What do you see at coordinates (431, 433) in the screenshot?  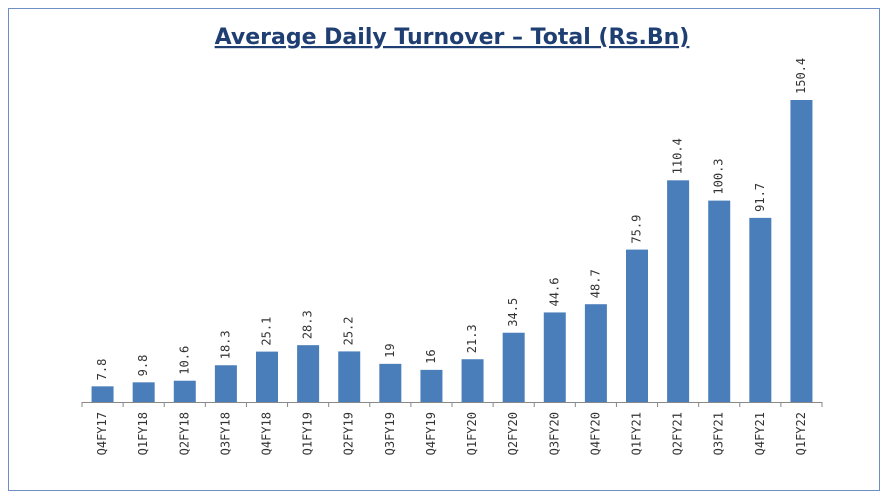 I see `x-tick-label: Q4FY19` at bounding box center [431, 433].